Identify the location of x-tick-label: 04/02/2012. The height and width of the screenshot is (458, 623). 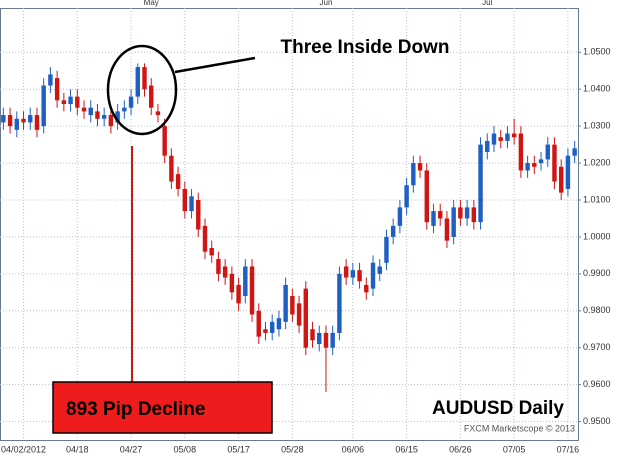
(23, 449).